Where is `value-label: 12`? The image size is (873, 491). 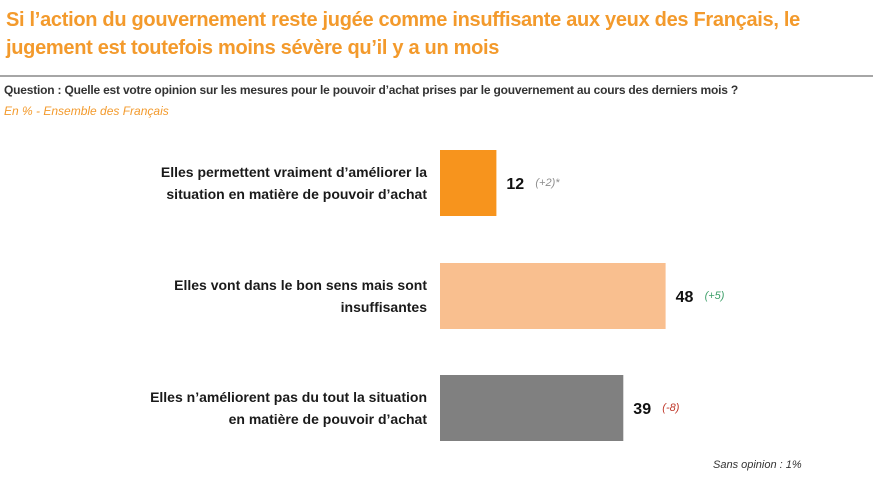
value-label: 12 is located at coordinates (515, 184).